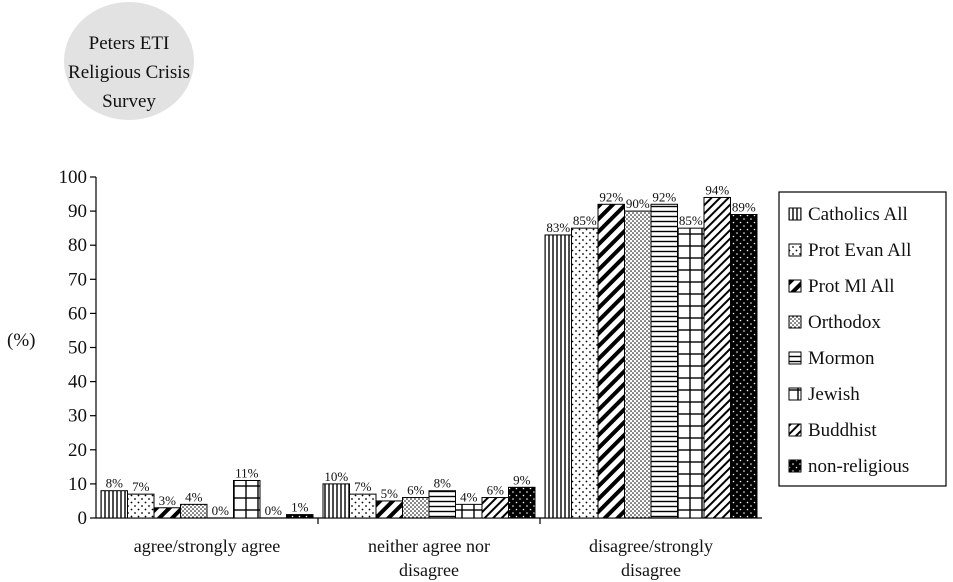  Describe the element at coordinates (858, 466) in the screenshot. I see `legend-label: non-religious` at that location.